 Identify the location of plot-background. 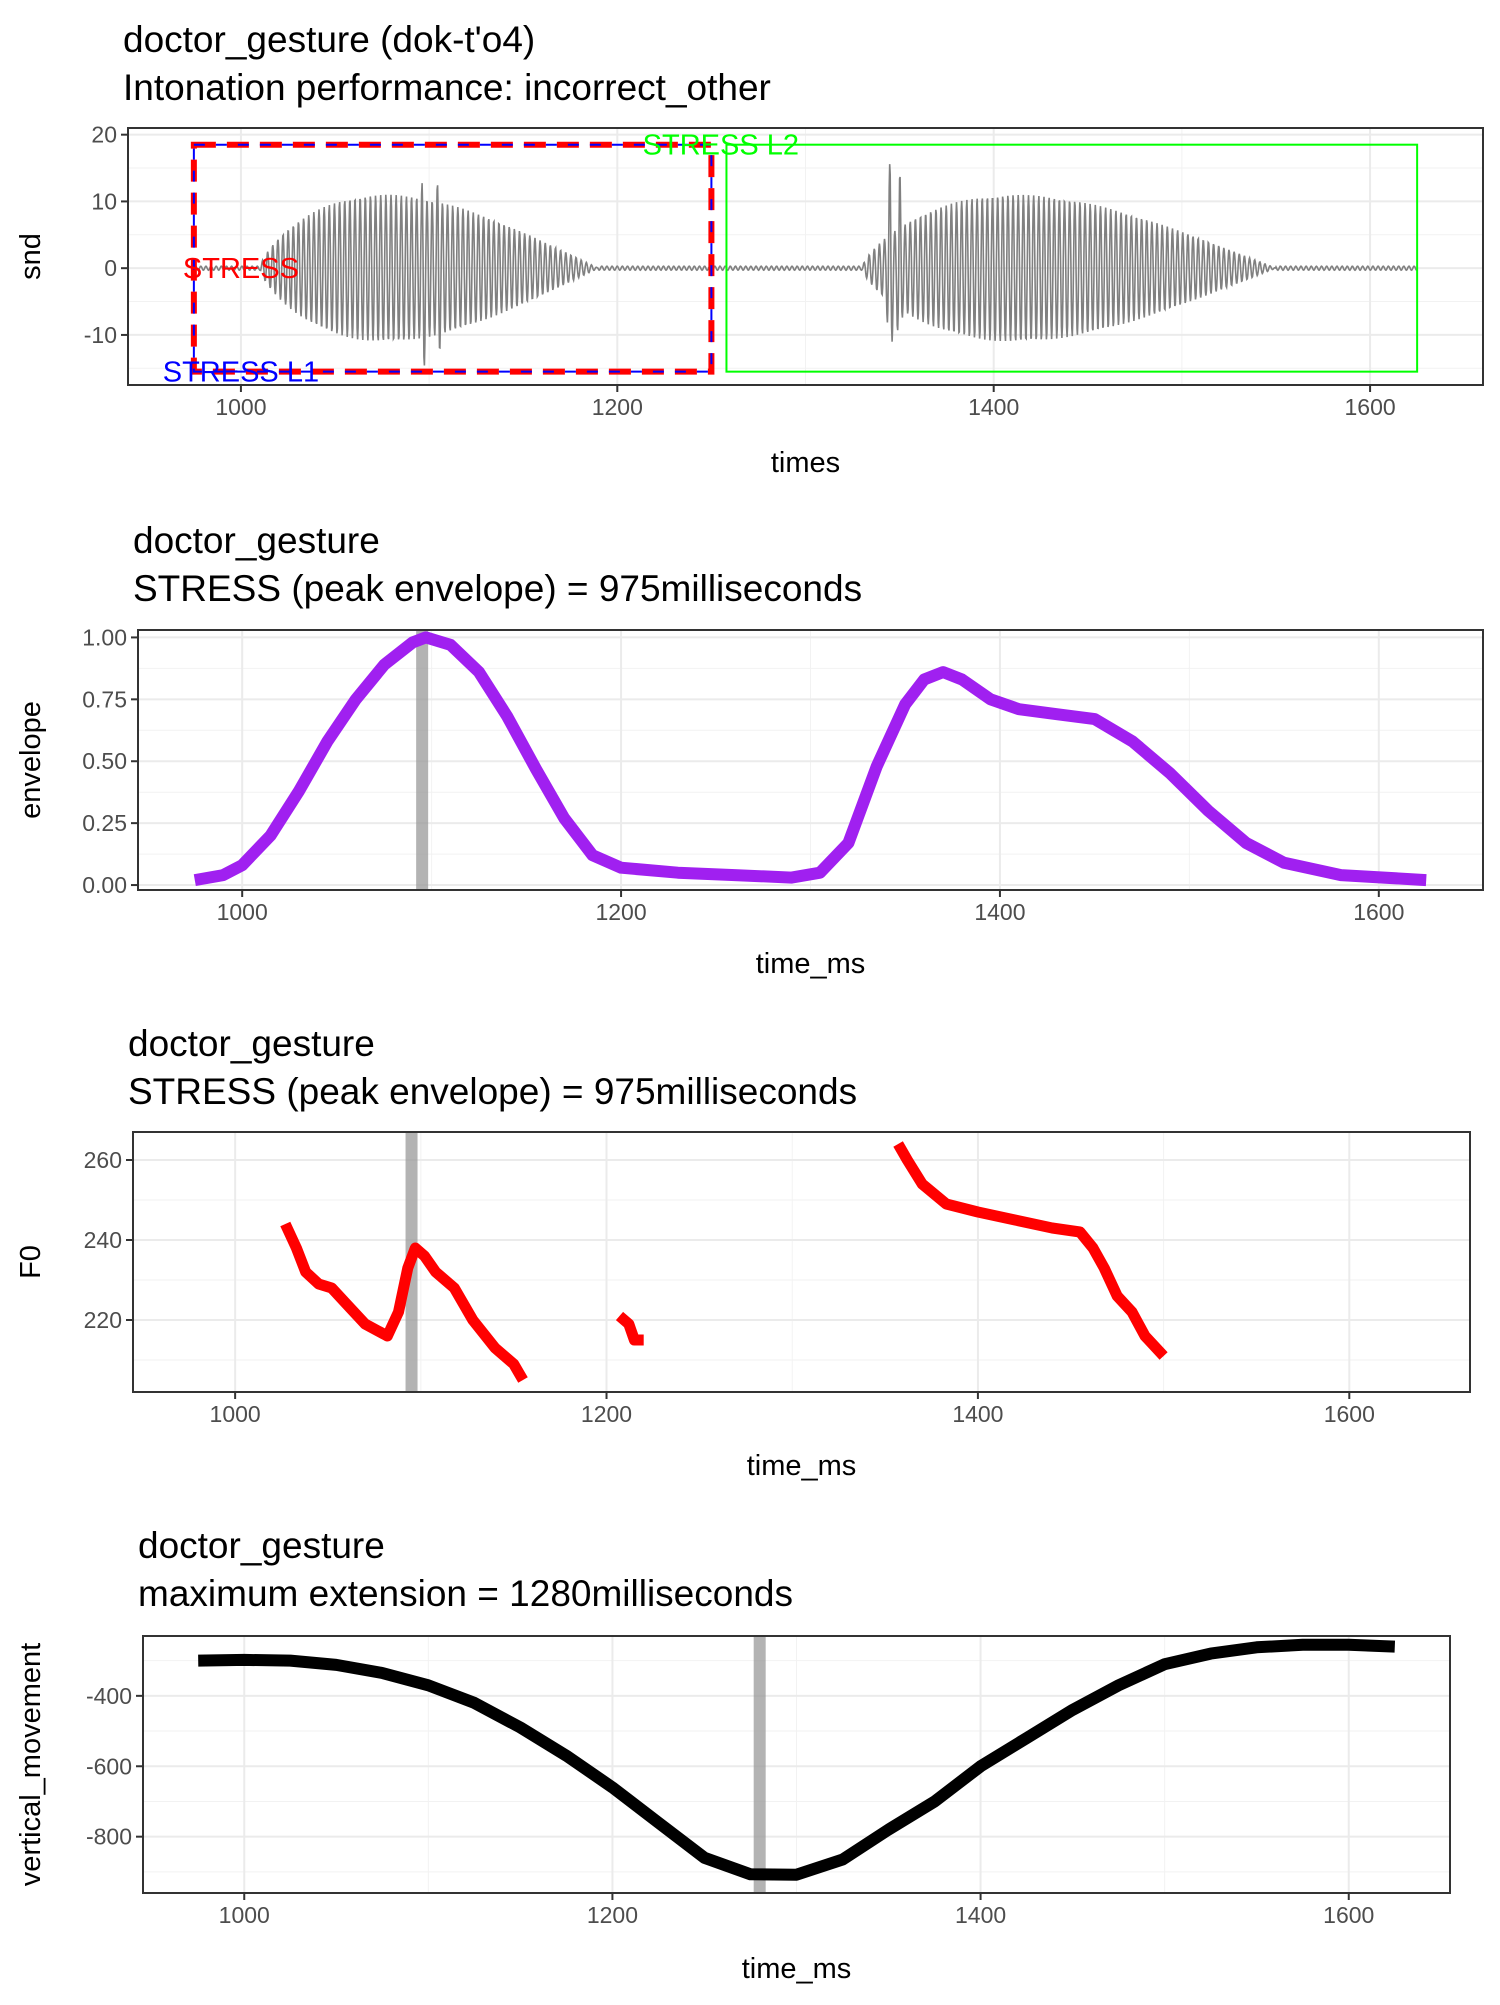
(801, 1262).